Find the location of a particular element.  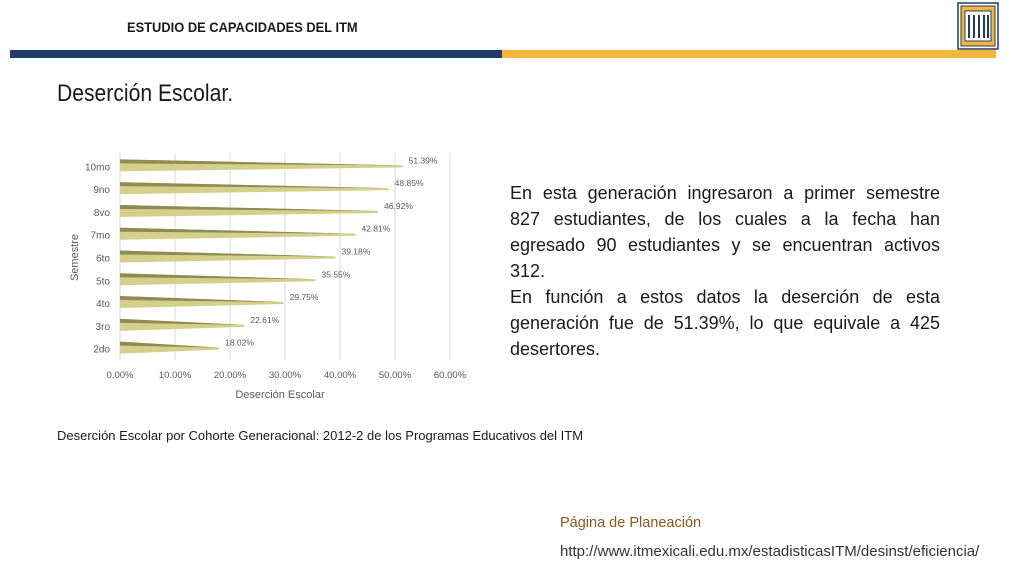

x-tick-label: 20.00% is located at coordinates (230, 375).